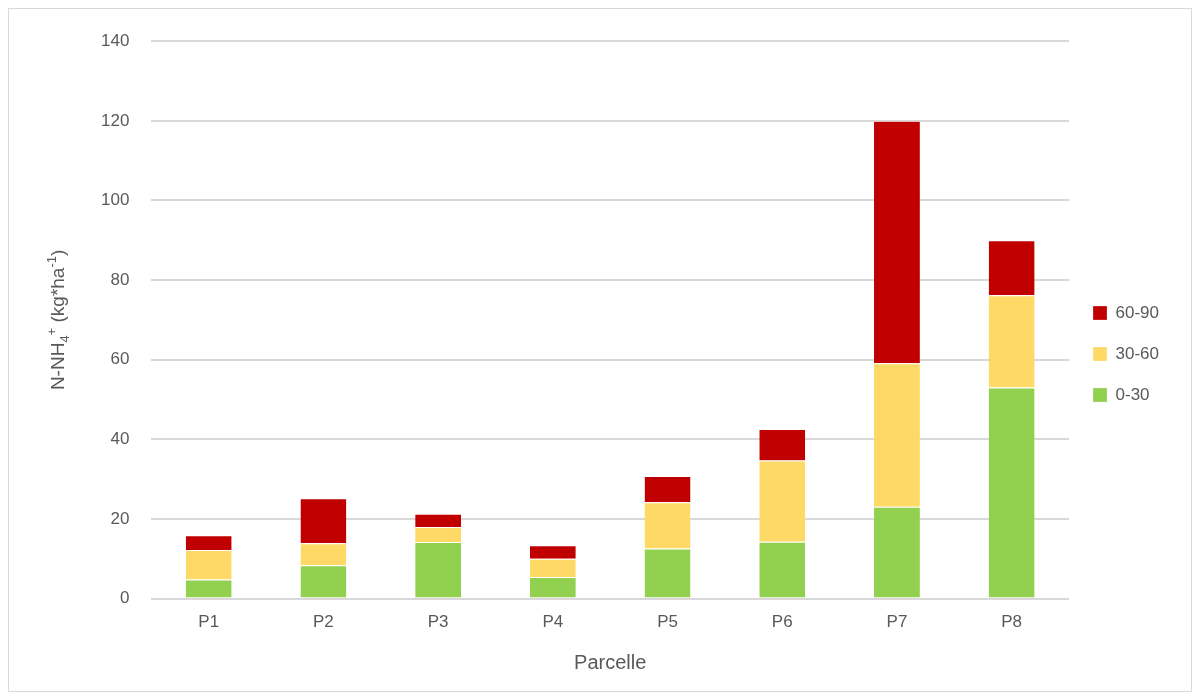 The image size is (1202, 700). I want to click on legend-label: 0-30, so click(1132, 394).